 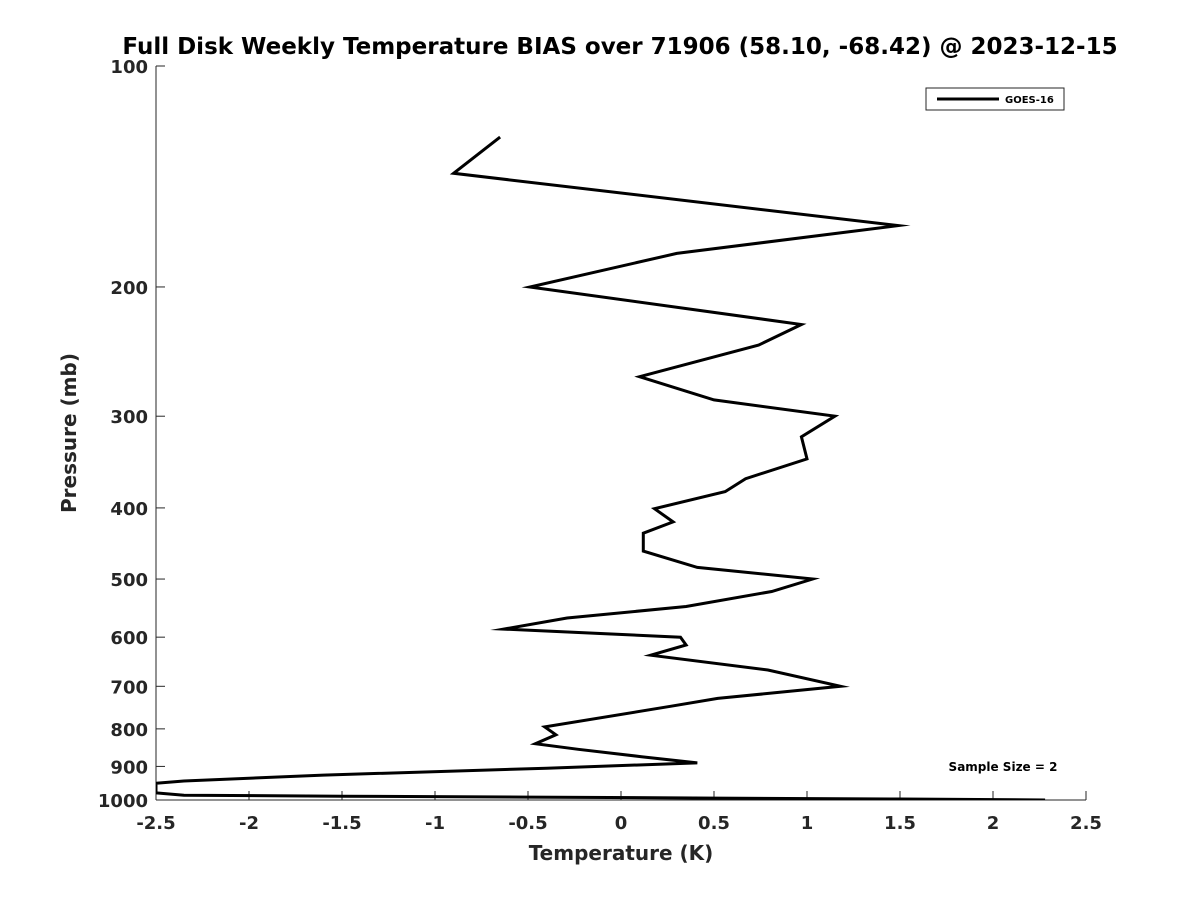 I want to click on y-tick-label: 700, so click(x=129, y=687).